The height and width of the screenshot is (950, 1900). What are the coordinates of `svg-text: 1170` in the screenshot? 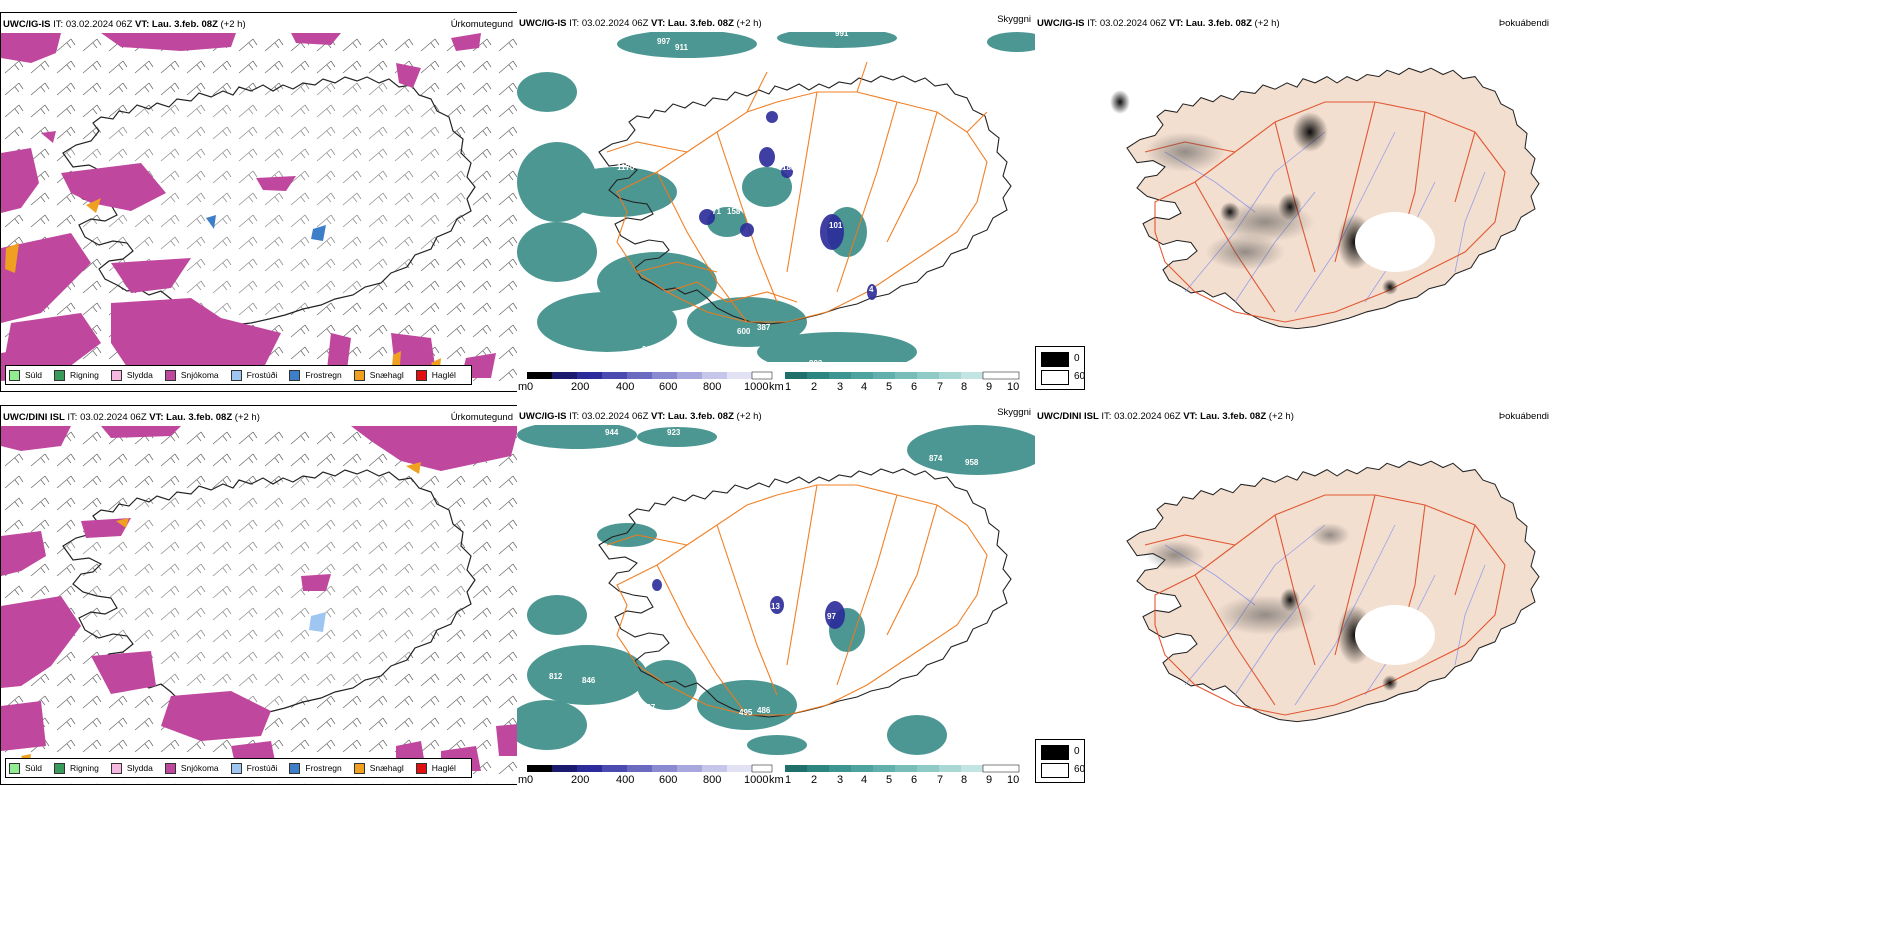 It's located at (626, 167).